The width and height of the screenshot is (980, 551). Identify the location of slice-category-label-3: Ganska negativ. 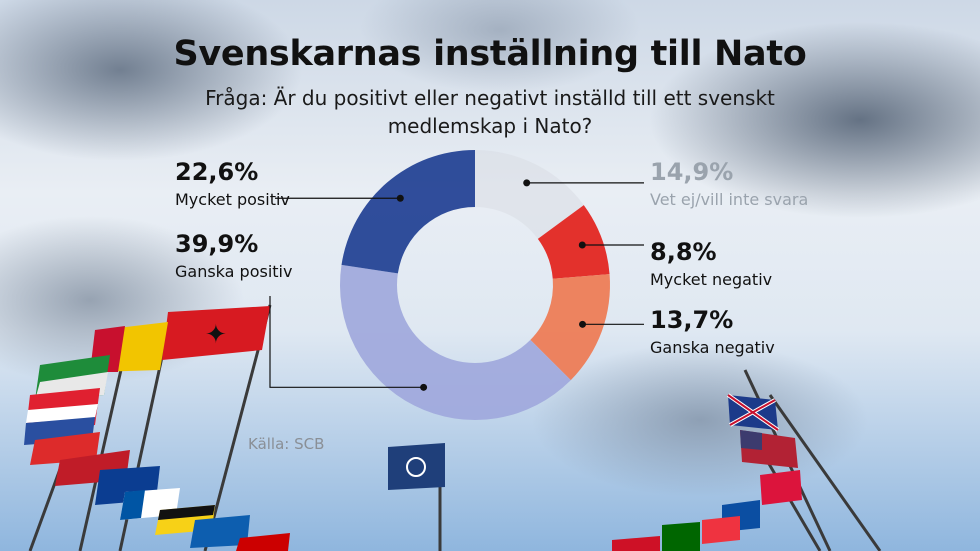
(712, 347).